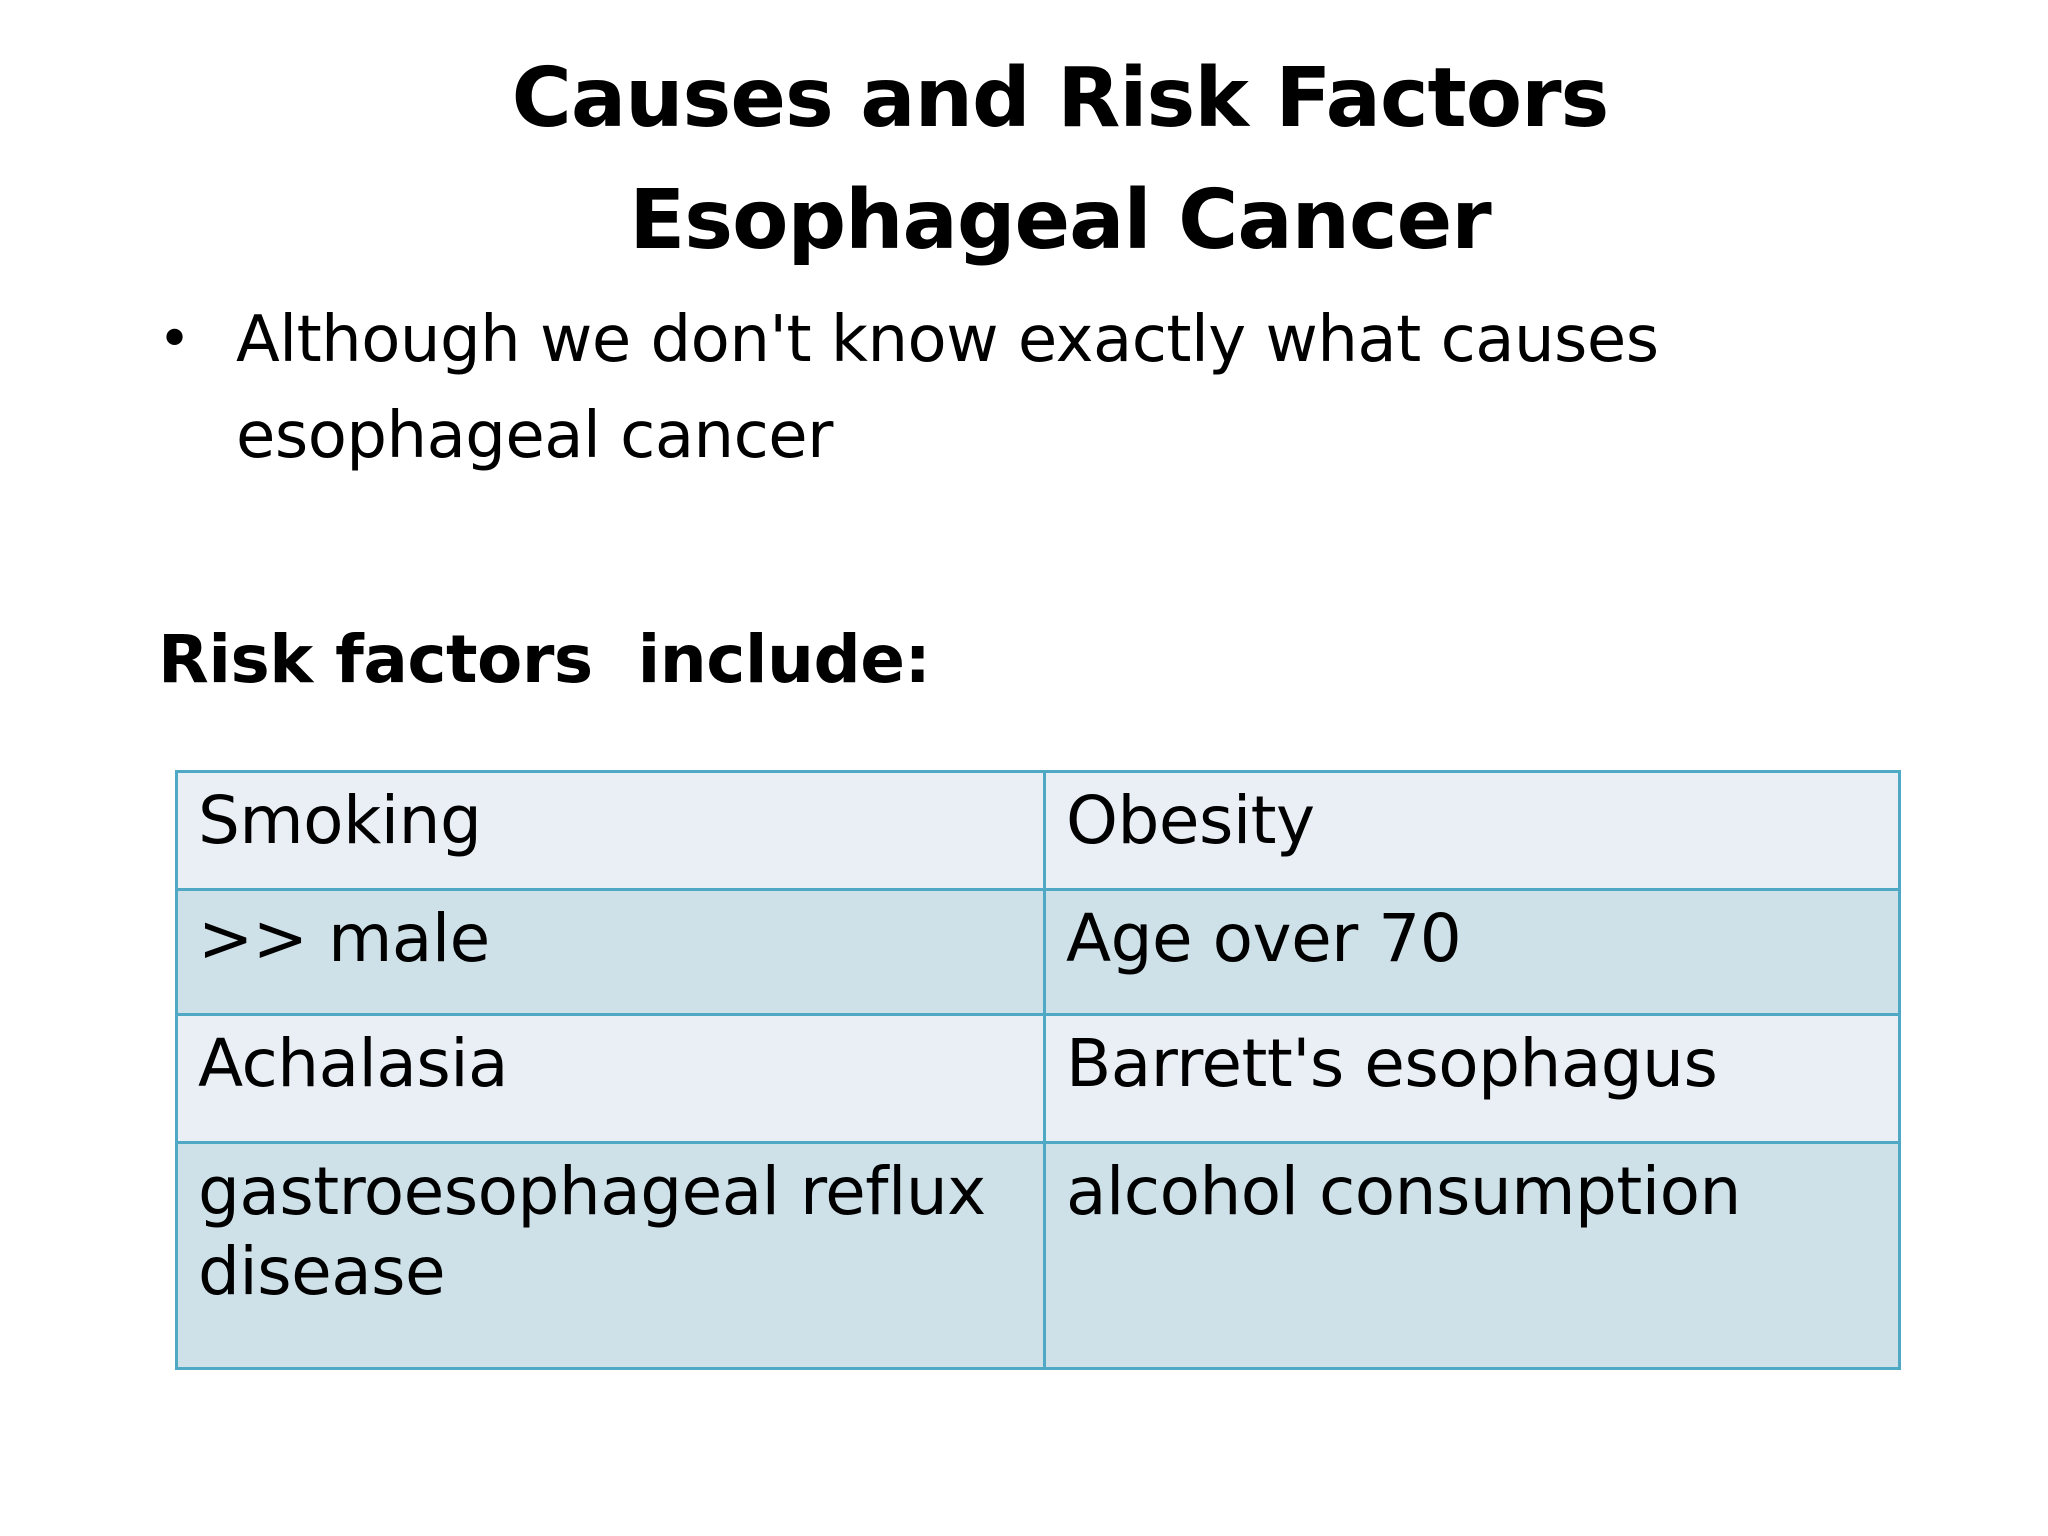 The image size is (2048, 1536). Describe the element at coordinates (610, 1255) in the screenshot. I see `table-cell: gastroesophageal reflux disease` at that location.